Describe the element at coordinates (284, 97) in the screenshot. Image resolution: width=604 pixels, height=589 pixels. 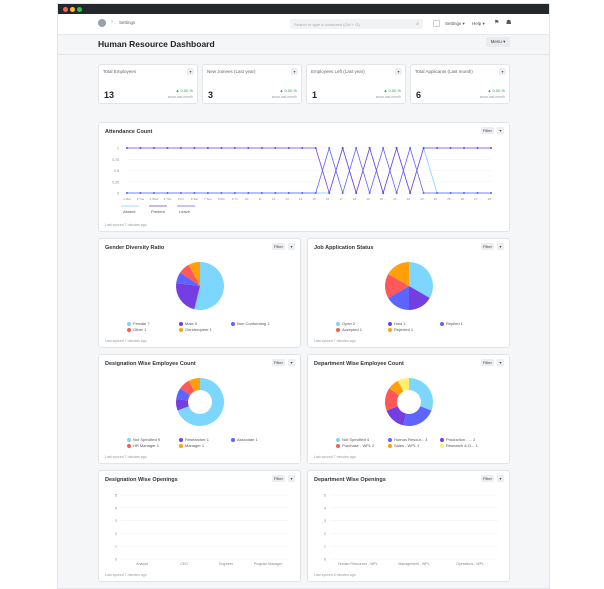
I see `number-card-since: since last month` at that location.